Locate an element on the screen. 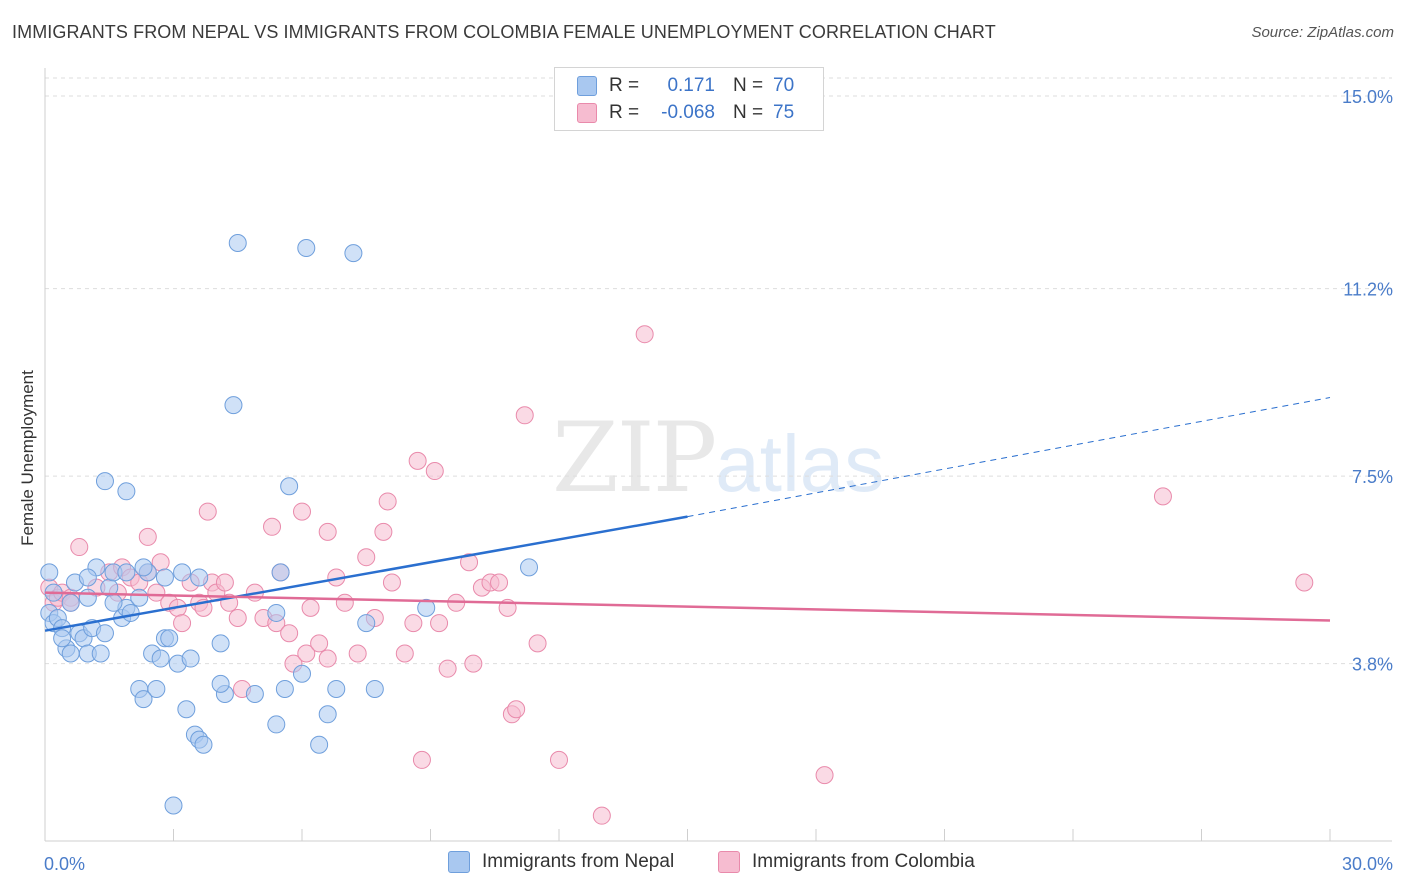 The width and height of the screenshot is (1406, 892). legend-nepal-swatch is located at coordinates (459, 862).